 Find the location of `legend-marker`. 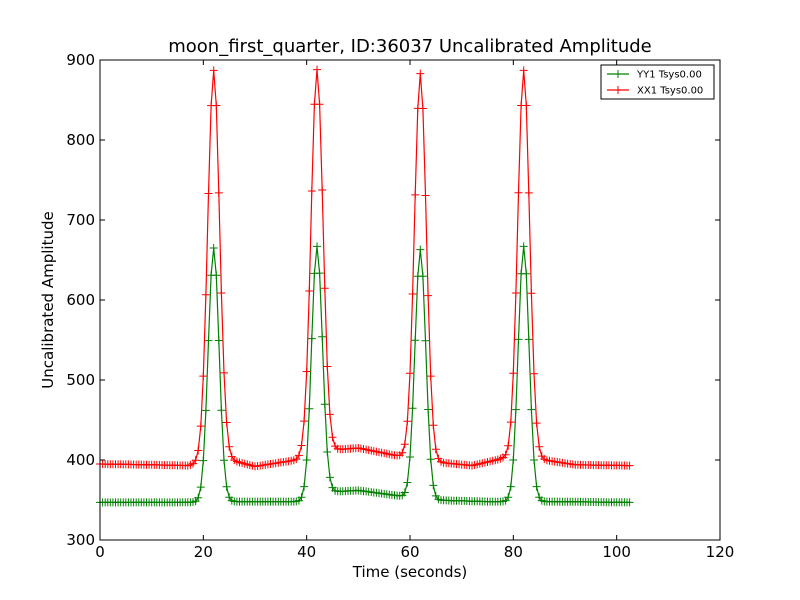

legend-marker is located at coordinates (618, 90).